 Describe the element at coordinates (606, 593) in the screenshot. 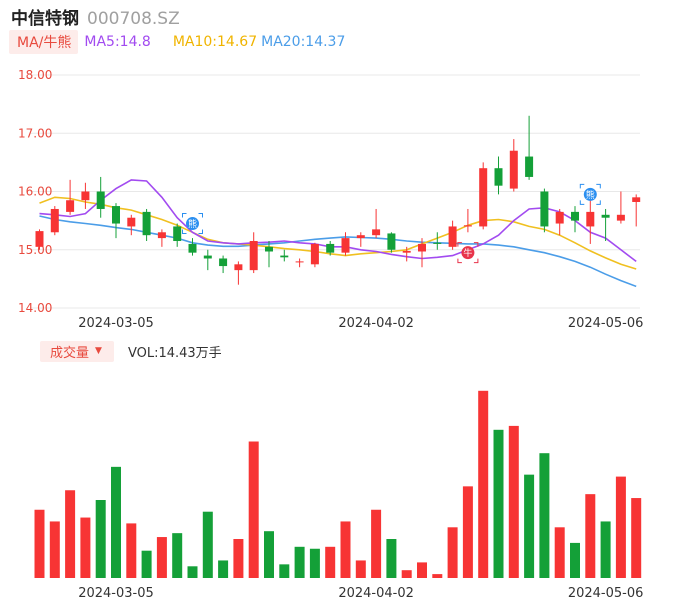

I see `x-tick-label: 2024-05-06` at that location.